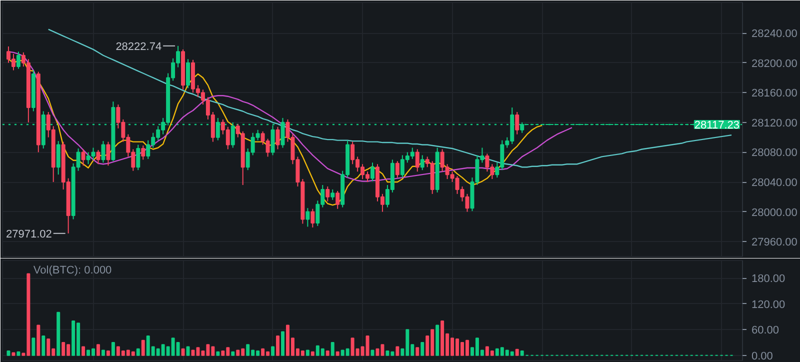 The height and width of the screenshot is (362, 800). I want to click on annotation: Vol(BTC): 0.000, so click(72, 270).